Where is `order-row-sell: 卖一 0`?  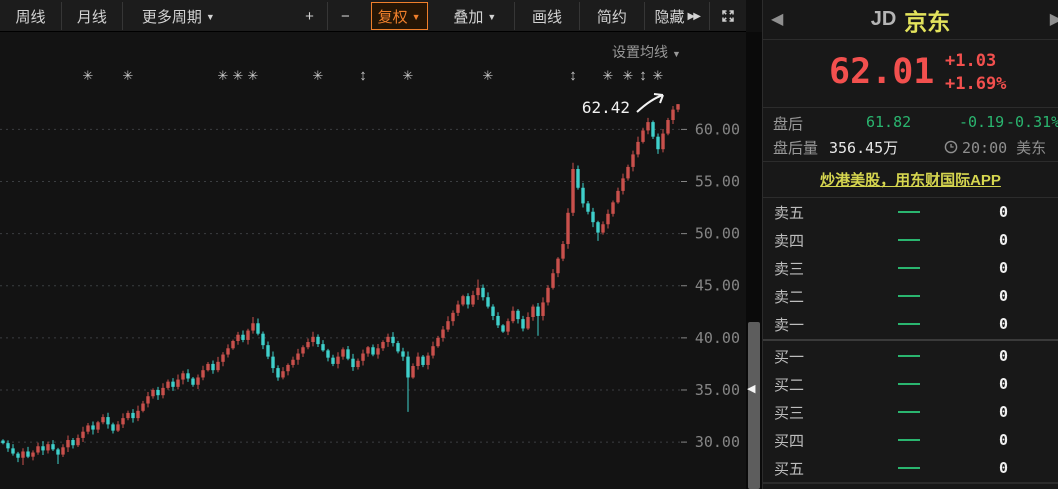
order-row-sell: 卖一 0 is located at coordinates (910, 324).